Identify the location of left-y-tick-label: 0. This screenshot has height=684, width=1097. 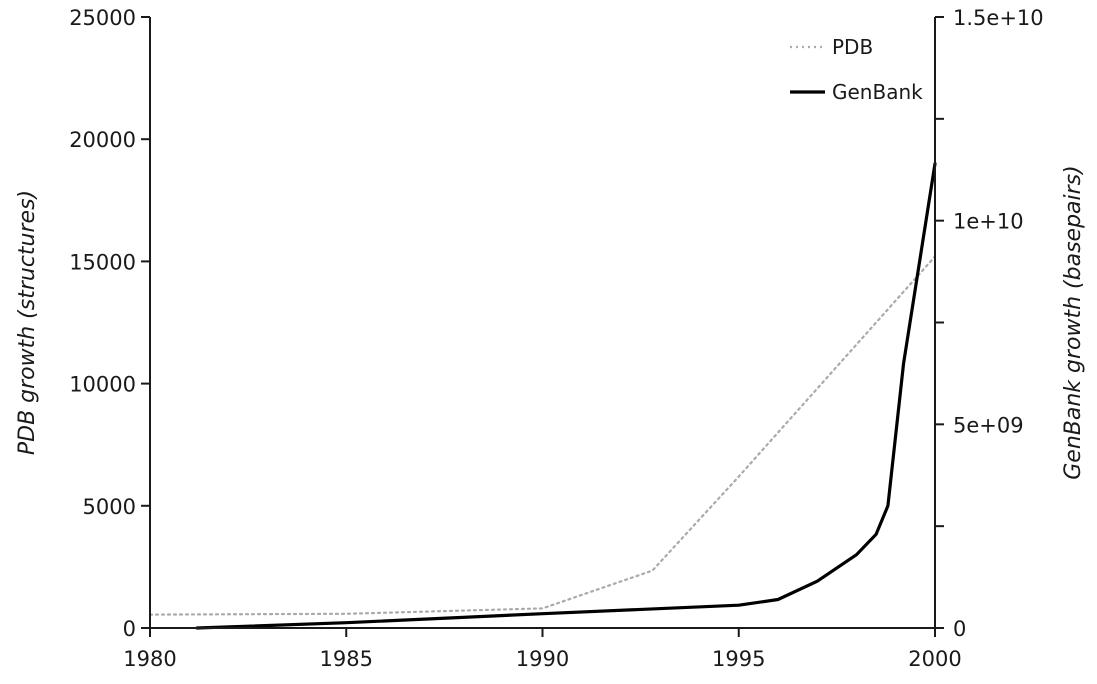
(129, 629).